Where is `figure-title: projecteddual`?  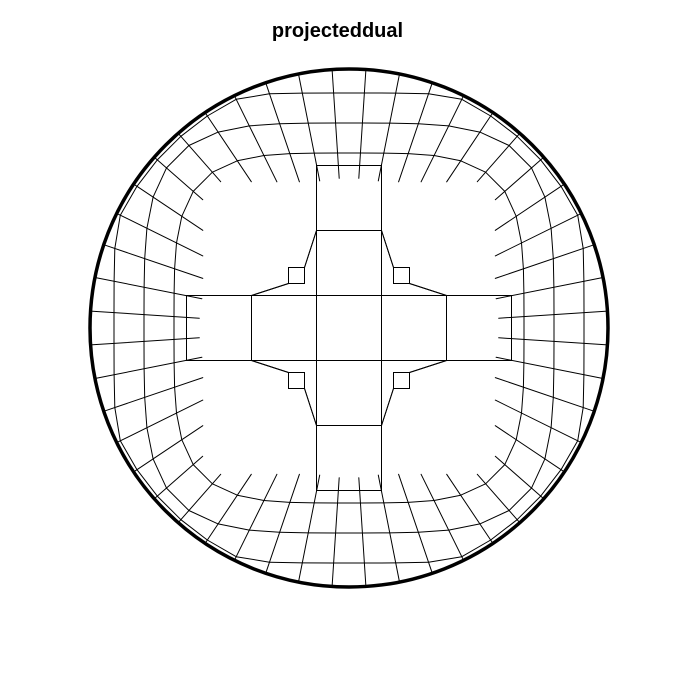 figure-title: projecteddual is located at coordinates (337, 31).